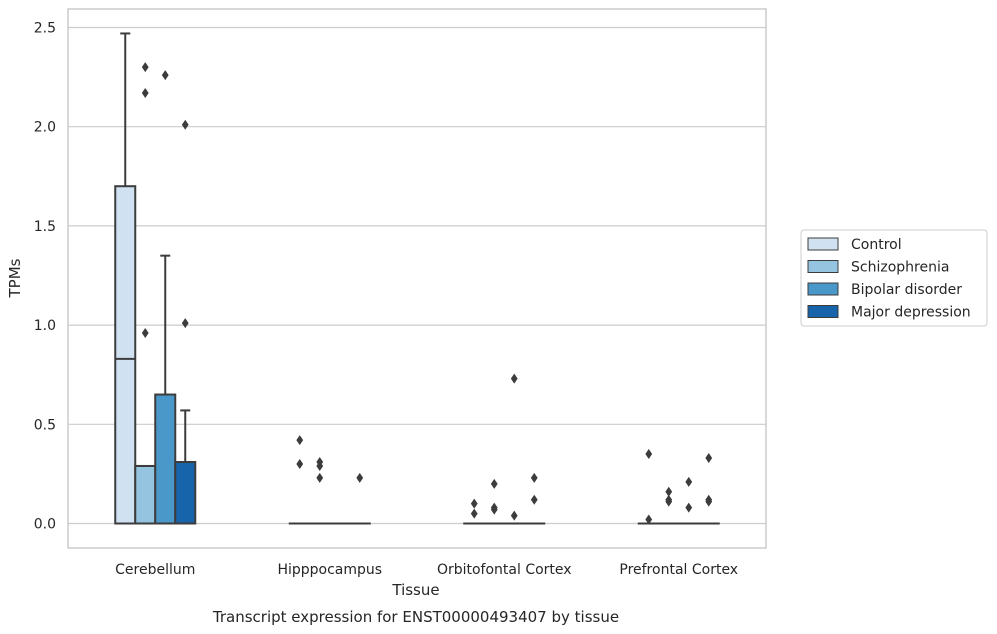 The image size is (997, 634). What do you see at coordinates (504, 570) in the screenshot?
I see `x-tick-label: Orbitofontal Cortex` at bounding box center [504, 570].